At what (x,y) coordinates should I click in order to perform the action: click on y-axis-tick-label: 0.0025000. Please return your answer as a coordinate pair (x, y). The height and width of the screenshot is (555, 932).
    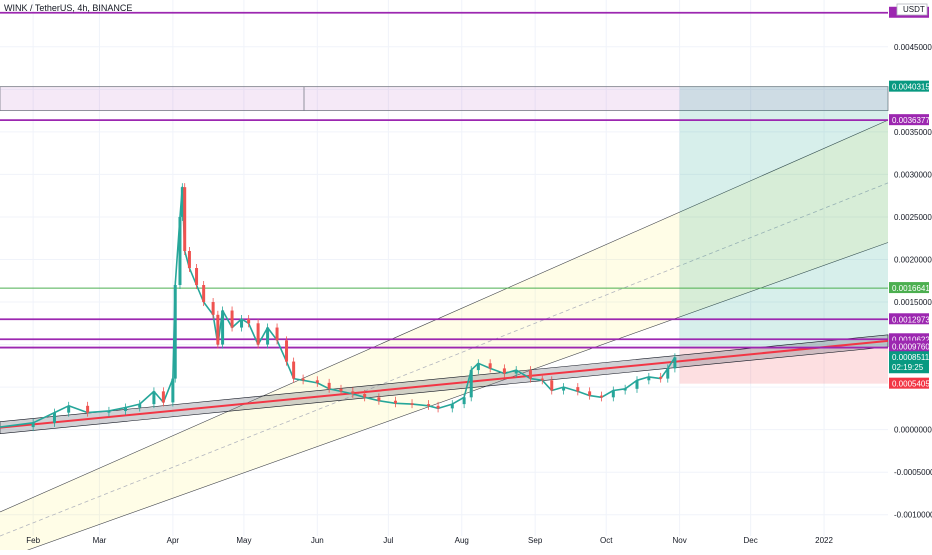
    Looking at the image, I should click on (913, 217).